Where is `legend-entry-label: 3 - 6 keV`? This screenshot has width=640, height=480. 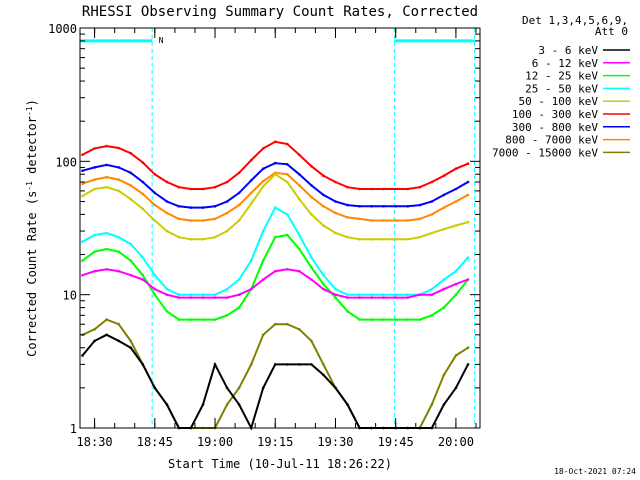 legend-entry-label: 3 - 6 keV is located at coordinates (568, 50).